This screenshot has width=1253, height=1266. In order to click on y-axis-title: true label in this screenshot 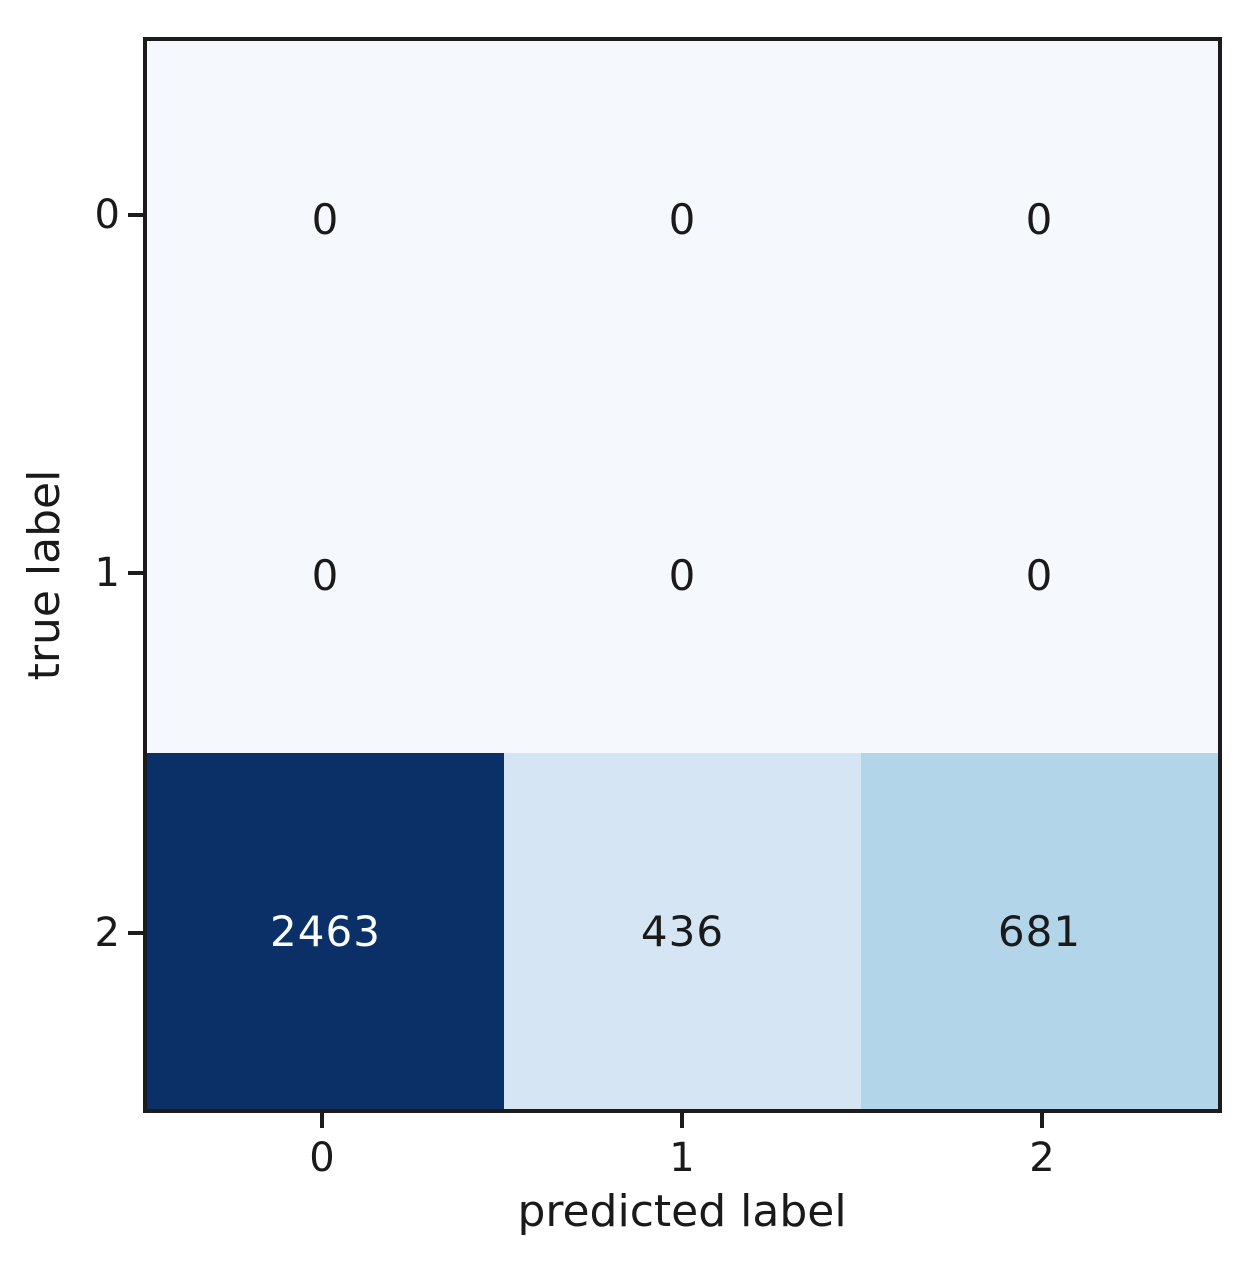, I will do `click(44, 575)`.